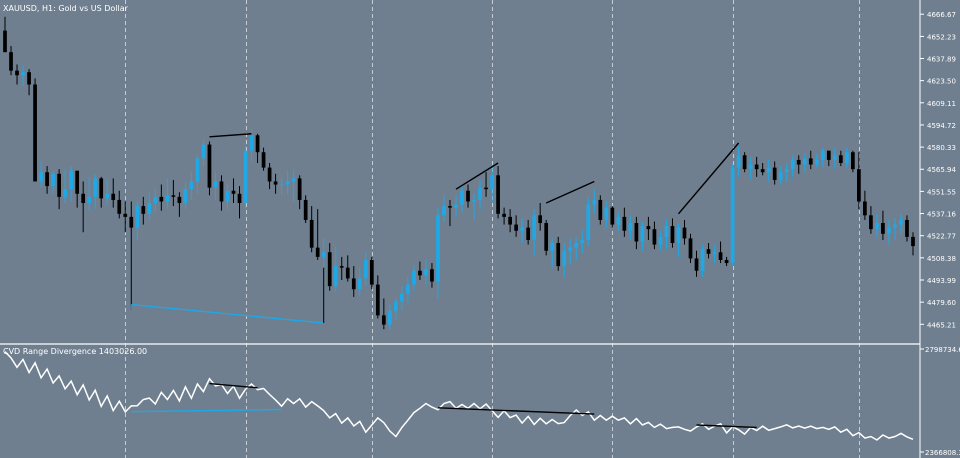  Describe the element at coordinates (941, 237) in the screenshot. I see `price-tick-label: 4522.77` at that location.